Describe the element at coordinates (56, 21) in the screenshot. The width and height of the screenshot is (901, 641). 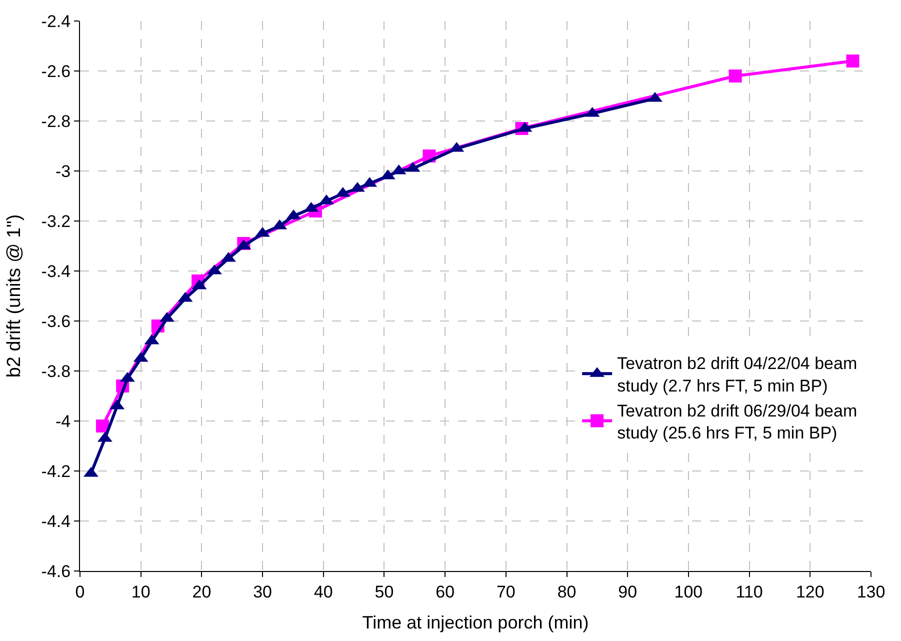
I see `y-tick-label: -2.4` at that location.